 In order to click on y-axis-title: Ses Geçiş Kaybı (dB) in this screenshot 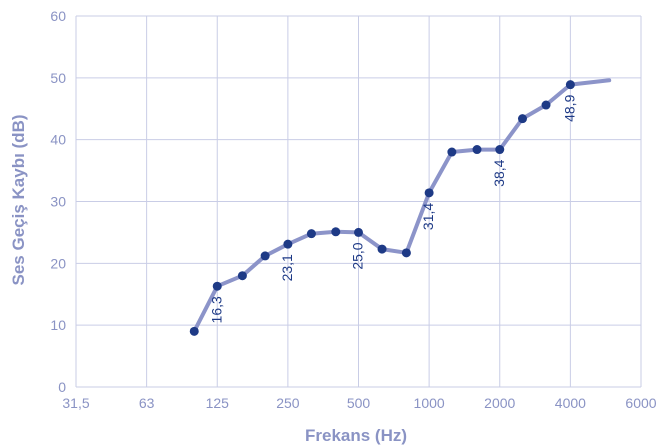, I will do `click(18, 199)`.